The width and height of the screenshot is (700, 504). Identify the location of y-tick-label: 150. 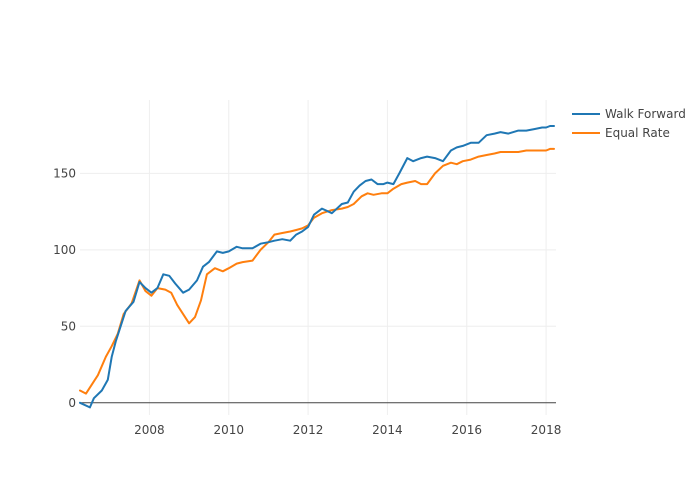
(64, 173).